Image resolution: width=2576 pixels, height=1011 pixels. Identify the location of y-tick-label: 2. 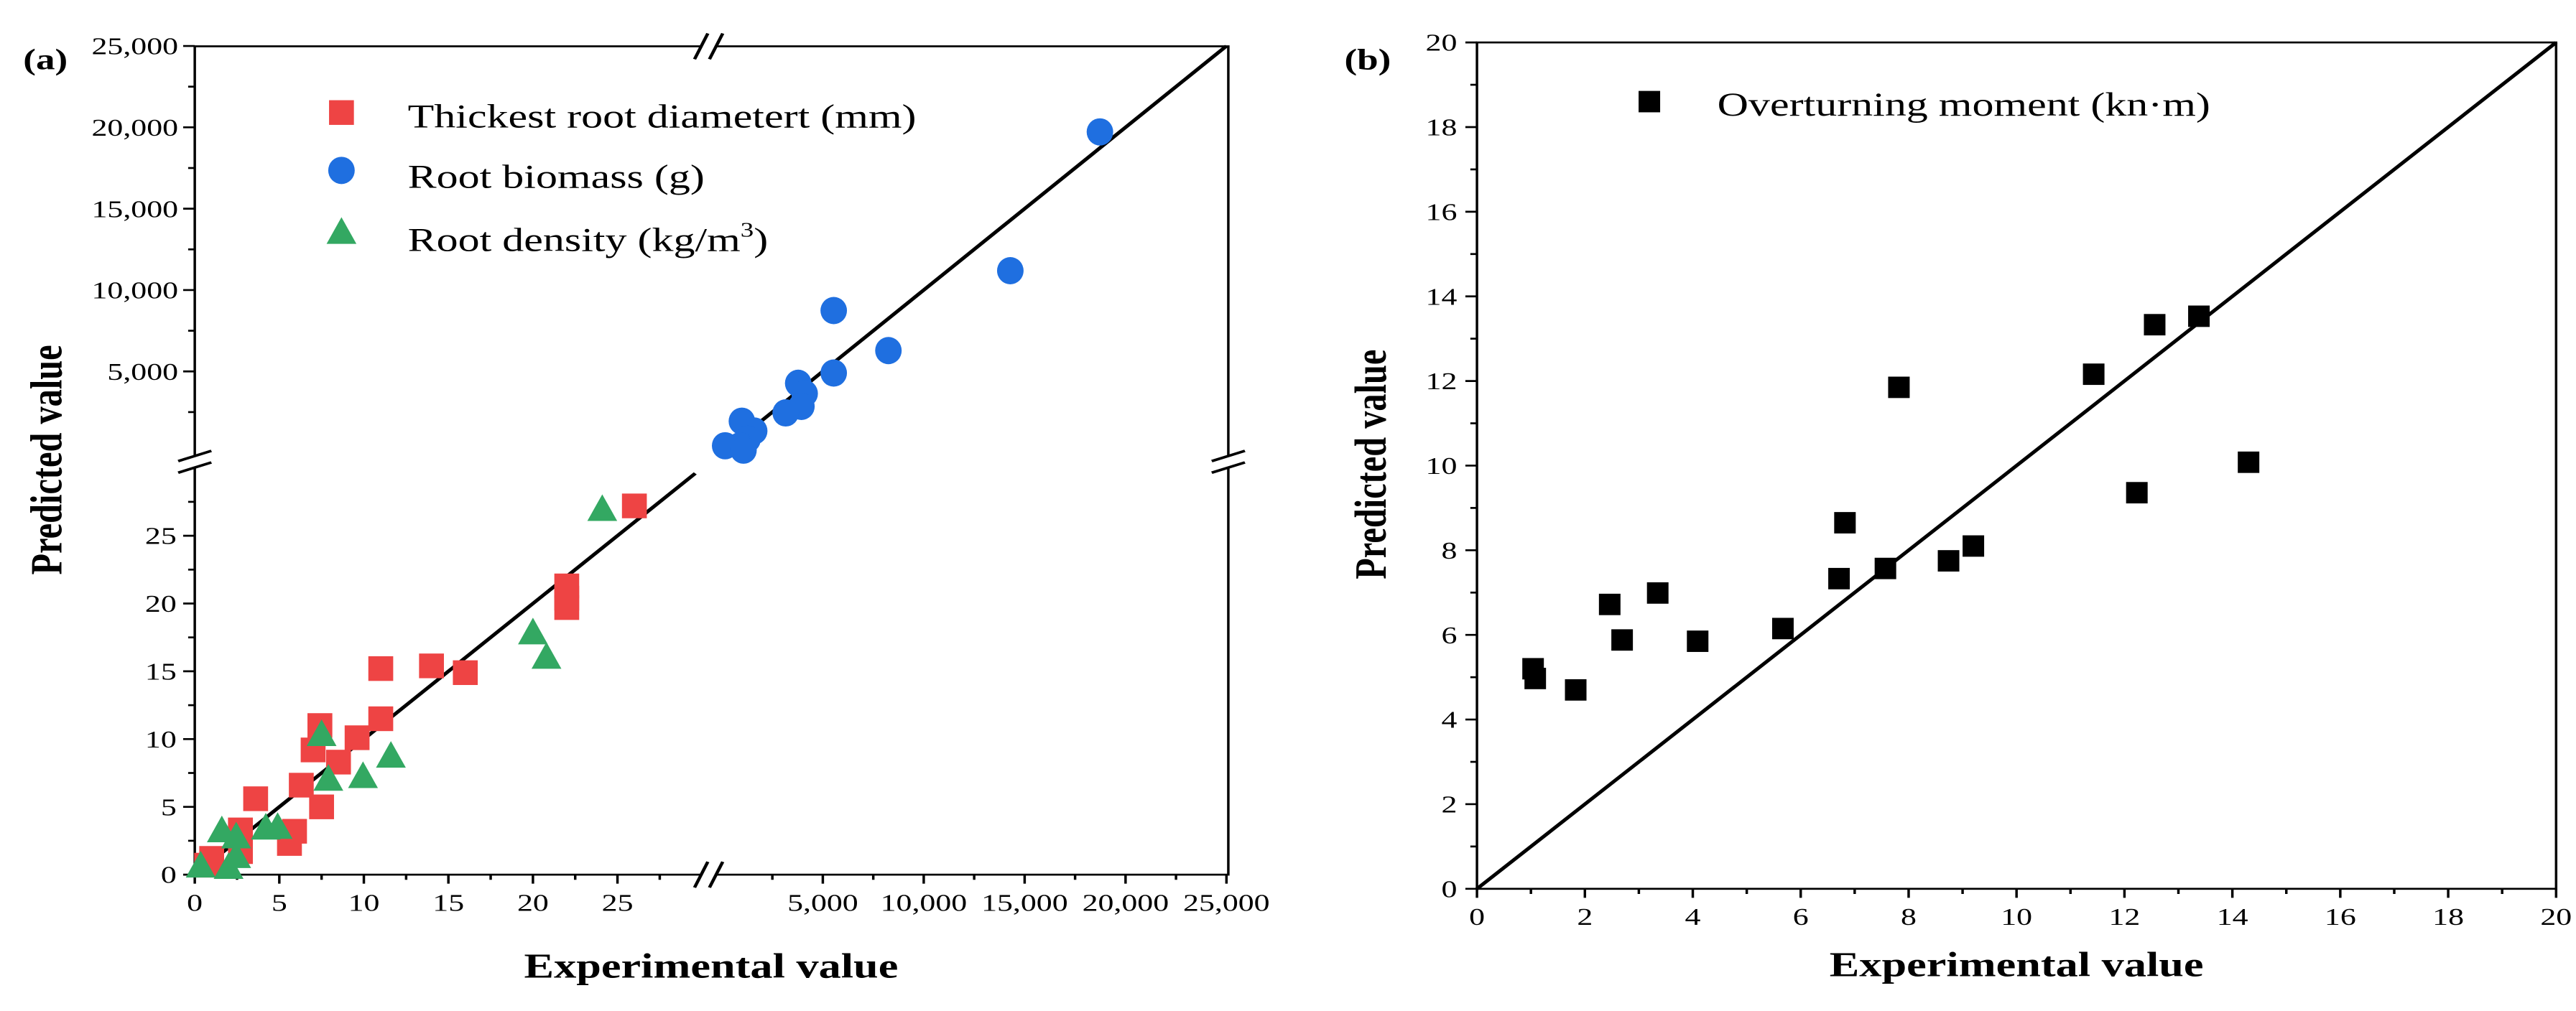
(1449, 804).